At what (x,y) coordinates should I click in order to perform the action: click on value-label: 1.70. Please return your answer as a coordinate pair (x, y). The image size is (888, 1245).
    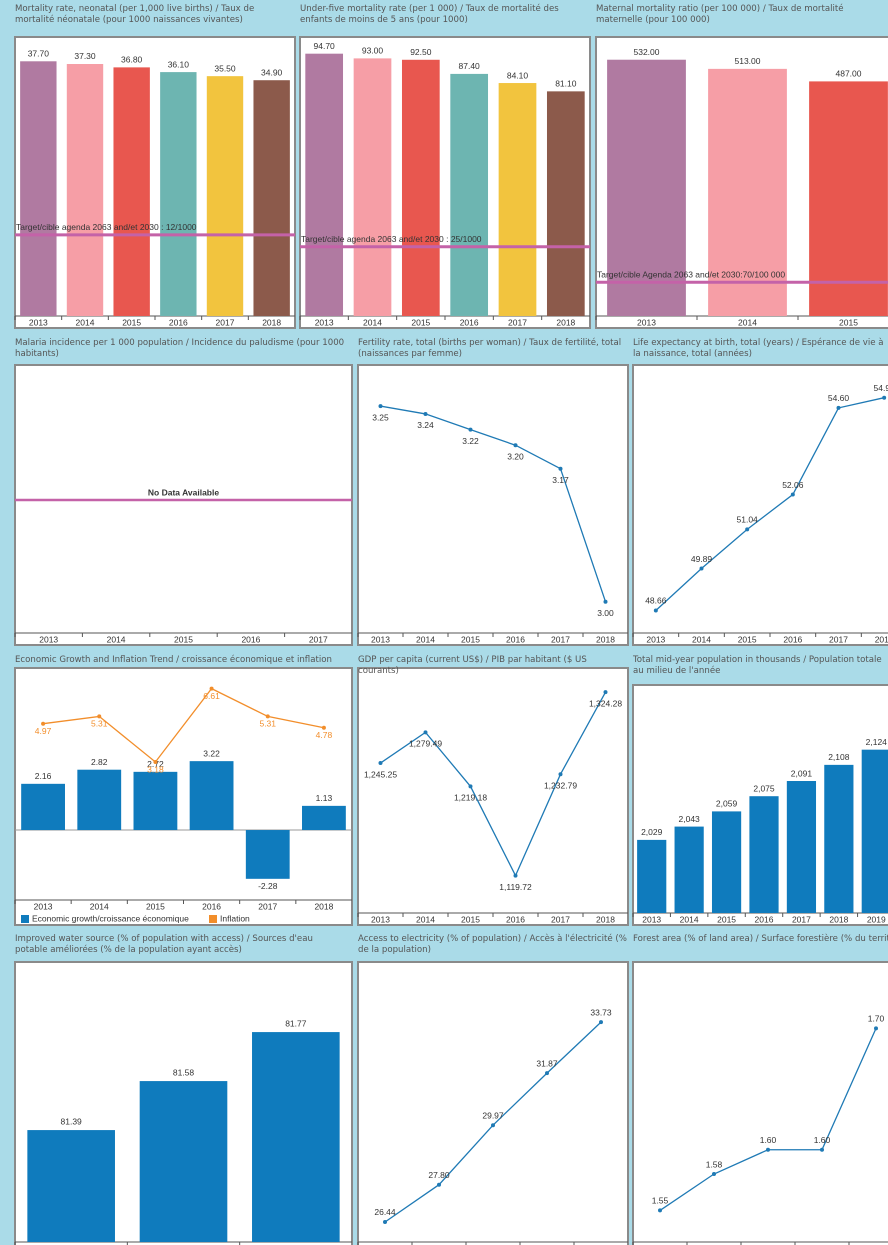
    Looking at the image, I should click on (876, 1019).